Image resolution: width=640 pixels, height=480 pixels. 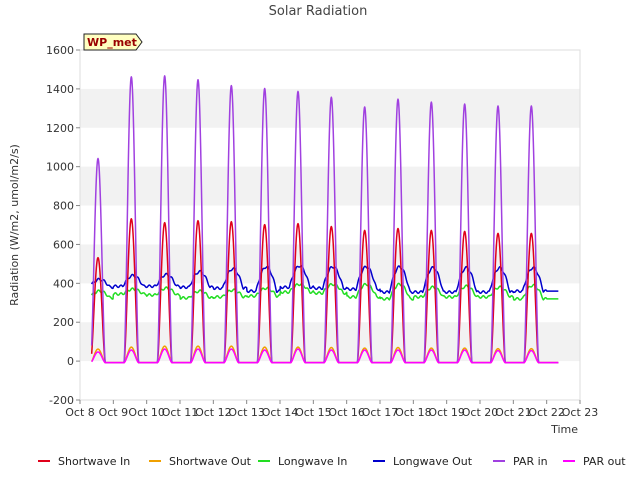 What do you see at coordinates (513, 412) in the screenshot?
I see `x-tick-label: Oct 21` at bounding box center [513, 412].